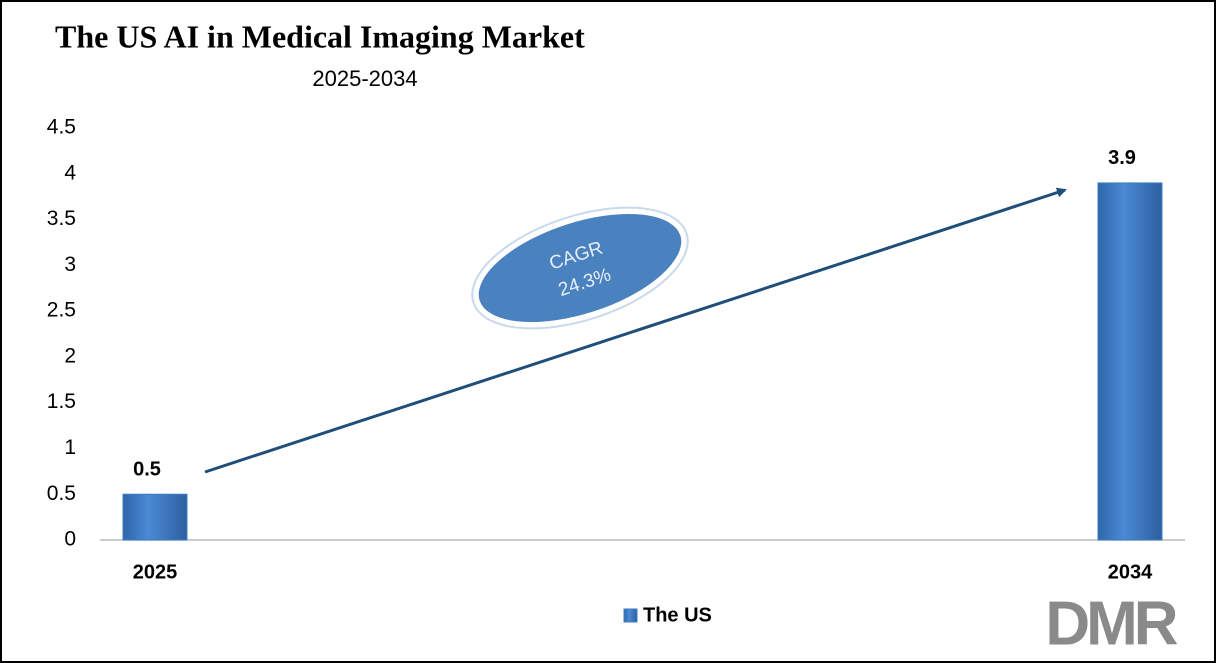 This screenshot has height=663, width=1216. Describe the element at coordinates (1130, 572) in the screenshot. I see `x-tick-label: 2034` at that location.